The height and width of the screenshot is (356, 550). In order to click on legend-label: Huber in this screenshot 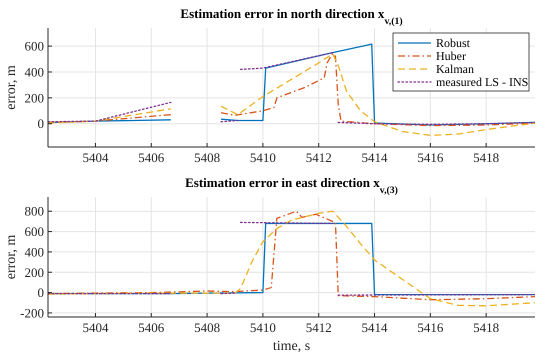, I will do `click(451, 56)`.